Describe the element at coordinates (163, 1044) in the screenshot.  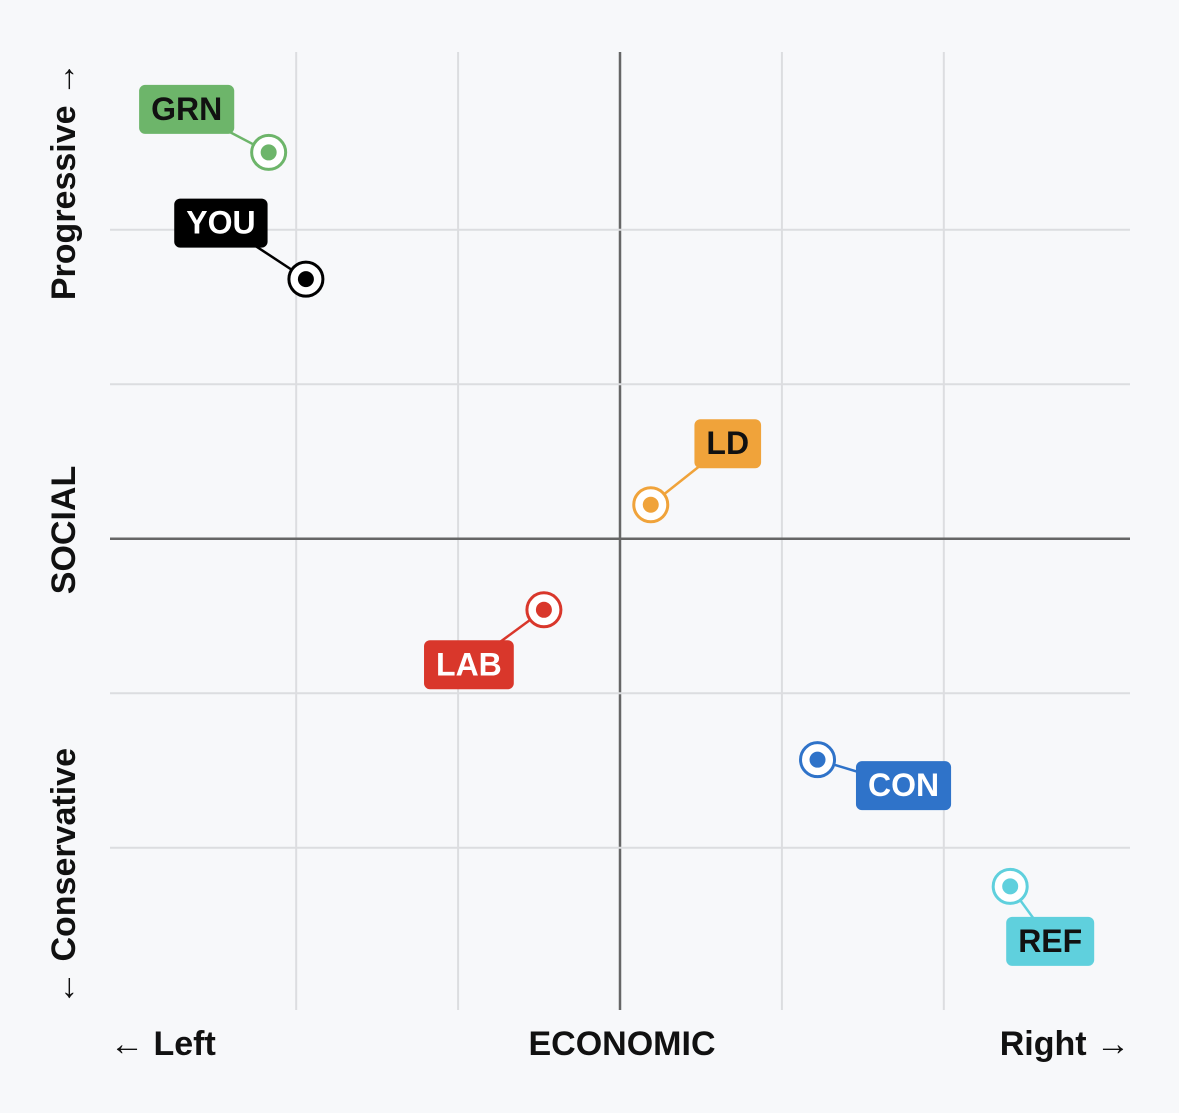
I see `x-label-left: ← Left` at that location.